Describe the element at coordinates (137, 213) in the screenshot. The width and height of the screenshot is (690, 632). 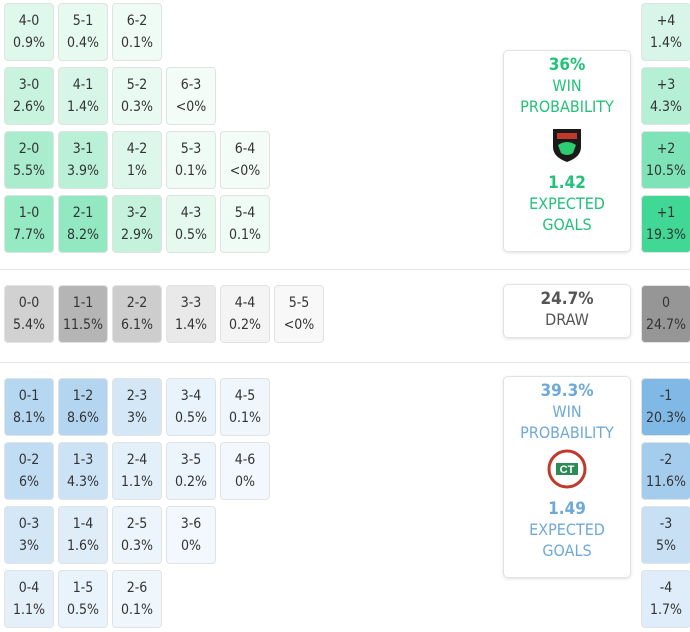
I see `label: 3-2` at that location.